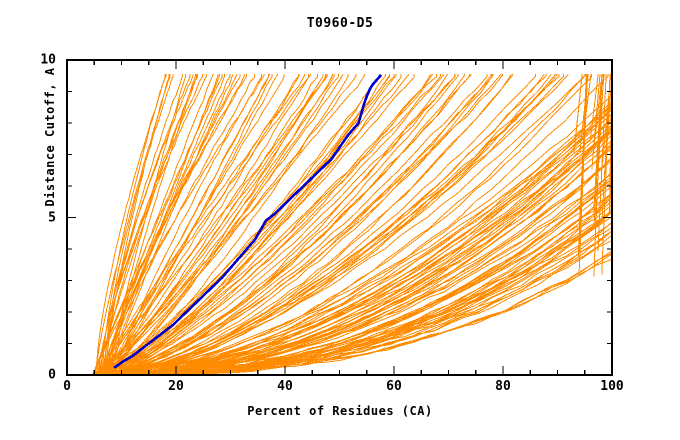 Image resolution: width=680 pixels, height=440 pixels. What do you see at coordinates (612, 386) in the screenshot?
I see `x-tick-label: 100` at bounding box center [612, 386].